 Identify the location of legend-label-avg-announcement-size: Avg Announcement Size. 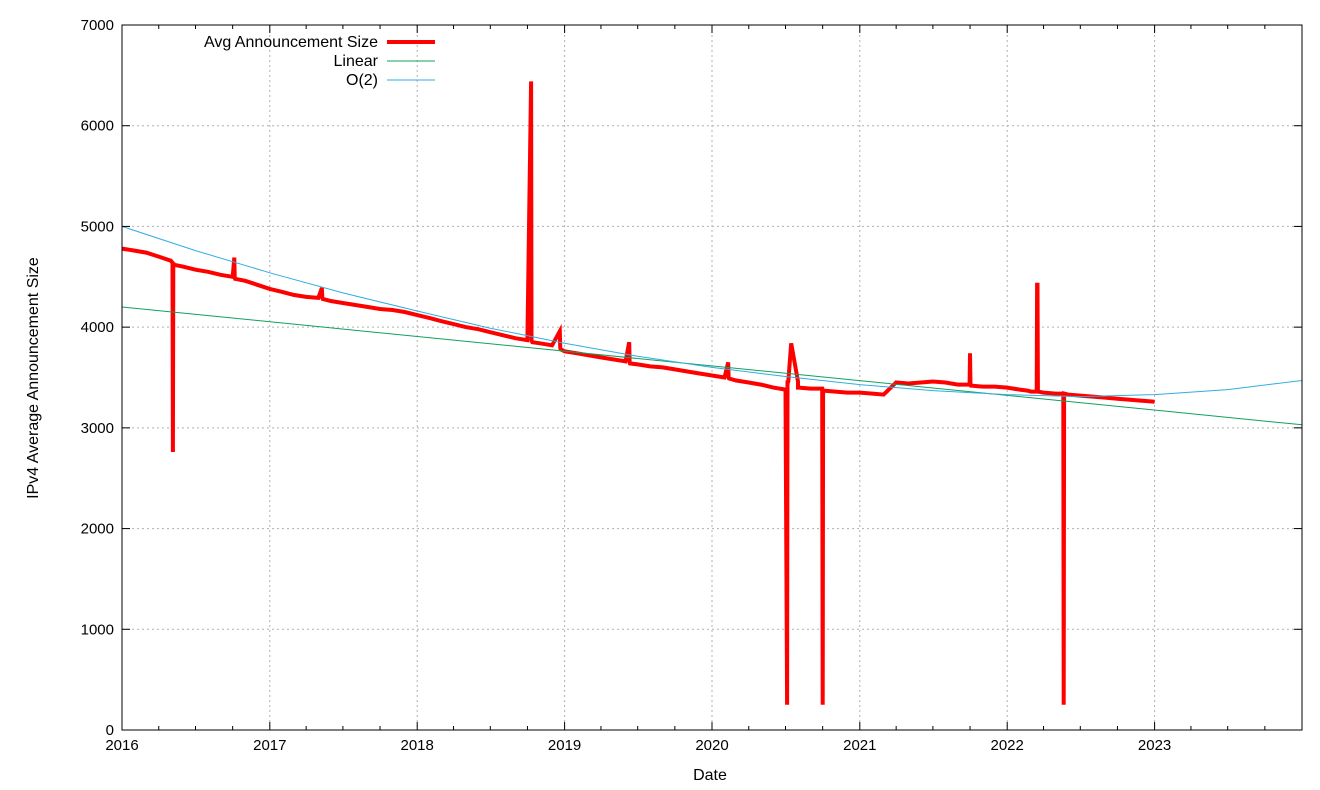
(291, 42).